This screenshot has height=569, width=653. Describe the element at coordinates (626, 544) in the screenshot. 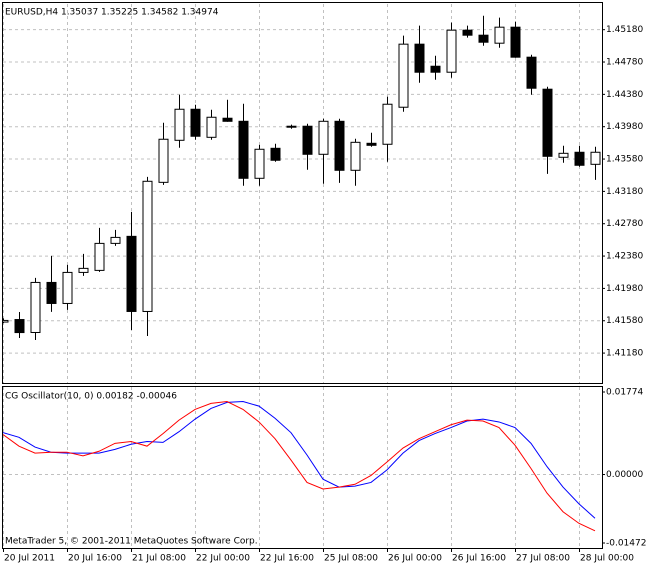

I see `y-tick-label: -0.01472` at that location.